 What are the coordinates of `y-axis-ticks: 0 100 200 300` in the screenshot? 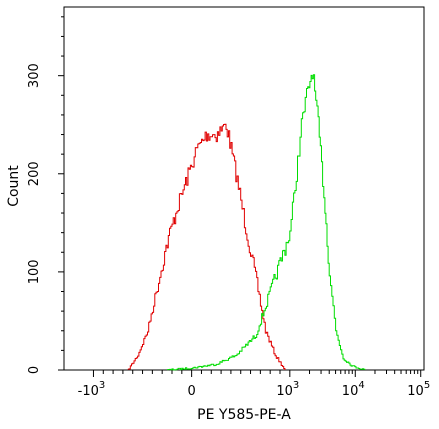 It's located at (45, 218).